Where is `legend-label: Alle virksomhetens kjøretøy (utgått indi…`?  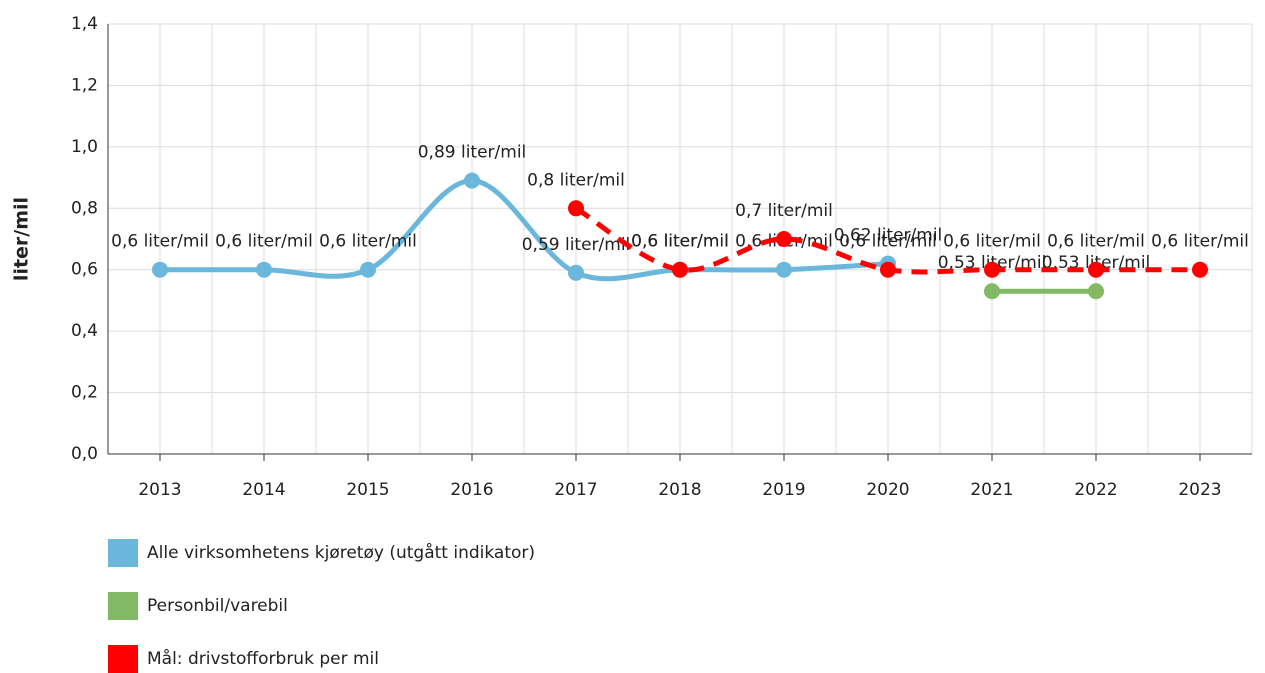
legend-label: Alle virksomhetens kjøretøy (utgått indi… is located at coordinates (341, 552).